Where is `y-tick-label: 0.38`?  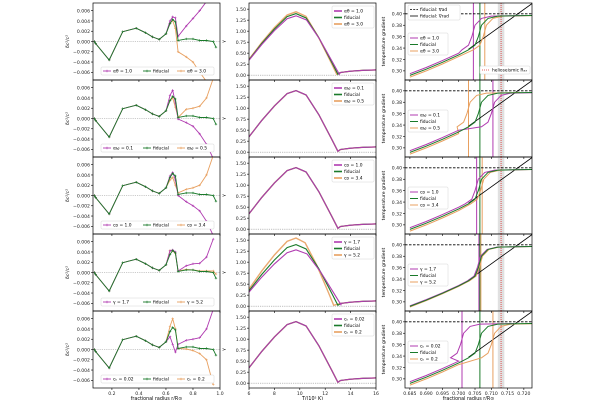 y-tick-label: 0.38 is located at coordinates (397, 103).